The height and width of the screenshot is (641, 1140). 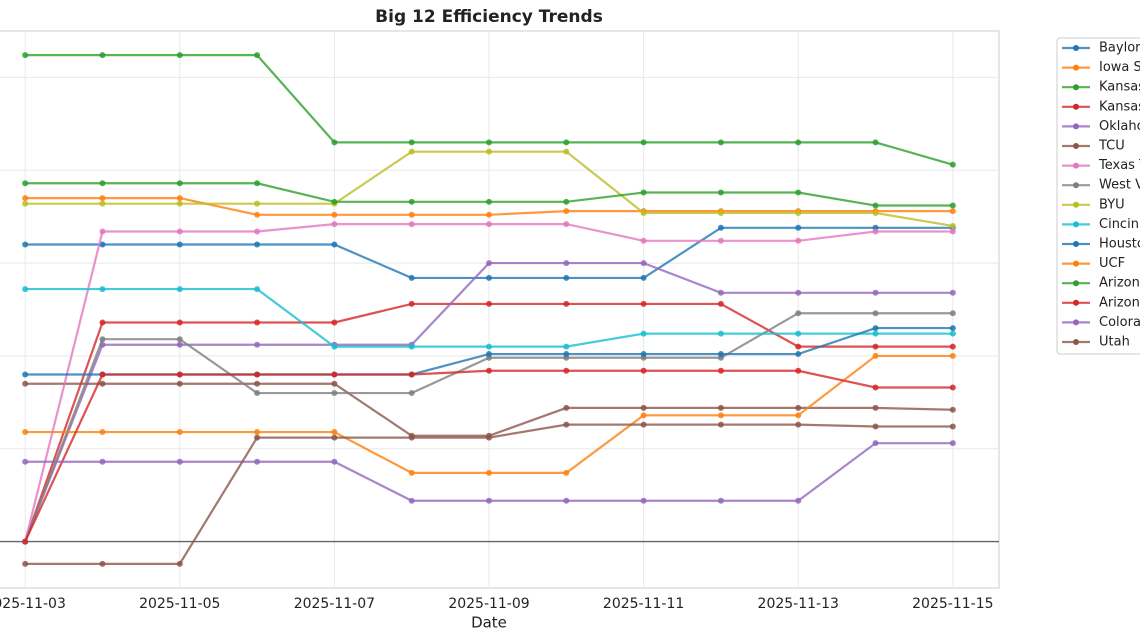 I want to click on legend-label: Colora, so click(x=1119, y=322).